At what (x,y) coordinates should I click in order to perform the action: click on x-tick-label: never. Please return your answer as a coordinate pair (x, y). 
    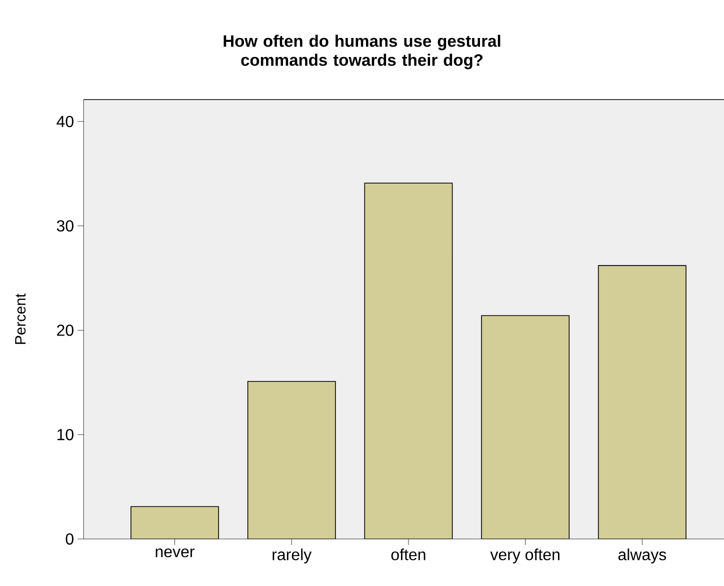
    Looking at the image, I should click on (175, 553).